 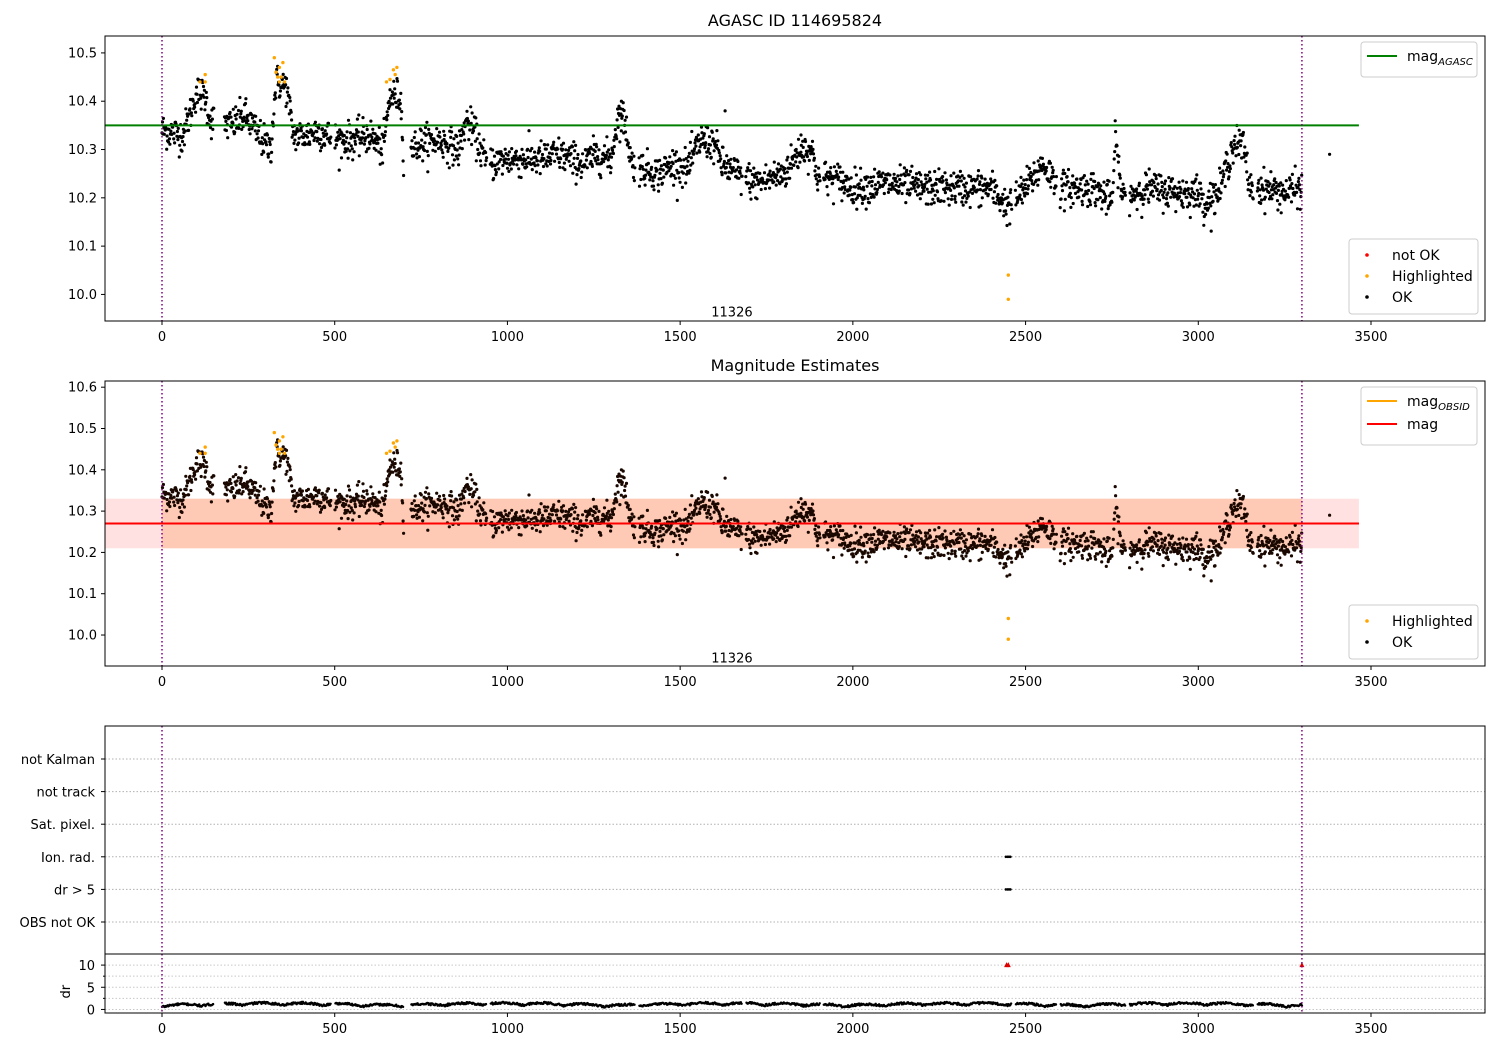 What do you see at coordinates (68, 858) in the screenshot?
I see `category-label: Ion. rad.` at bounding box center [68, 858].